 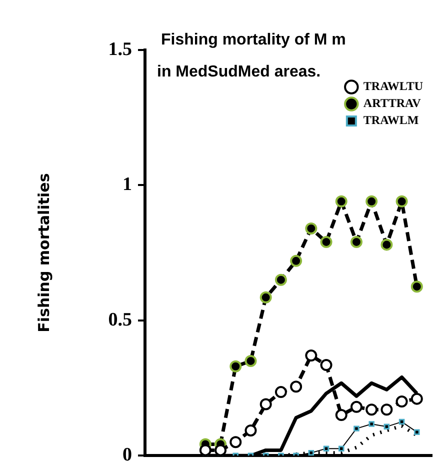 I want to click on legend-label: ARTTRAV, so click(x=392, y=103).